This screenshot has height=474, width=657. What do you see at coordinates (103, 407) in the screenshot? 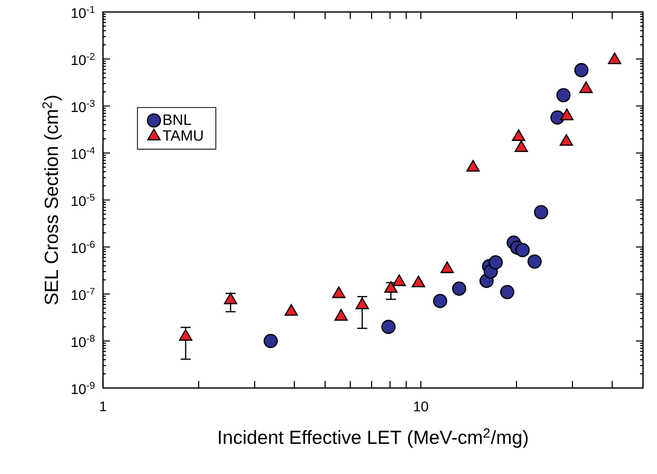
I see `x-tick-label: 1` at bounding box center [103, 407].